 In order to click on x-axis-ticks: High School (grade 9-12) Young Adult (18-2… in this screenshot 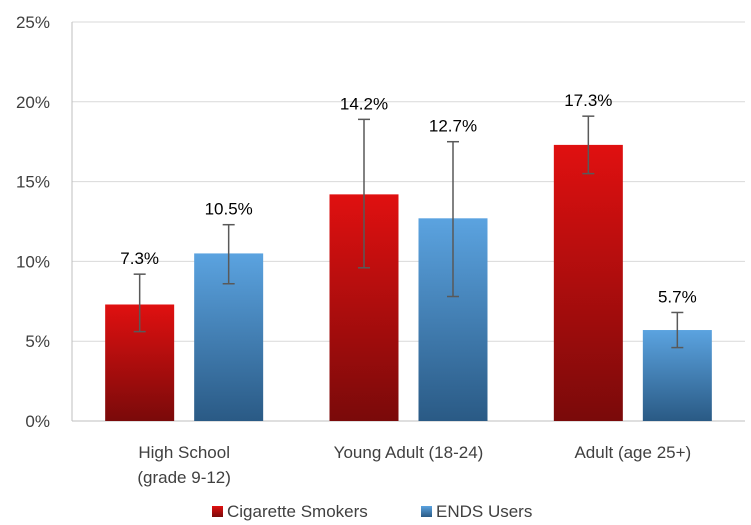, I will do `click(414, 465)`.